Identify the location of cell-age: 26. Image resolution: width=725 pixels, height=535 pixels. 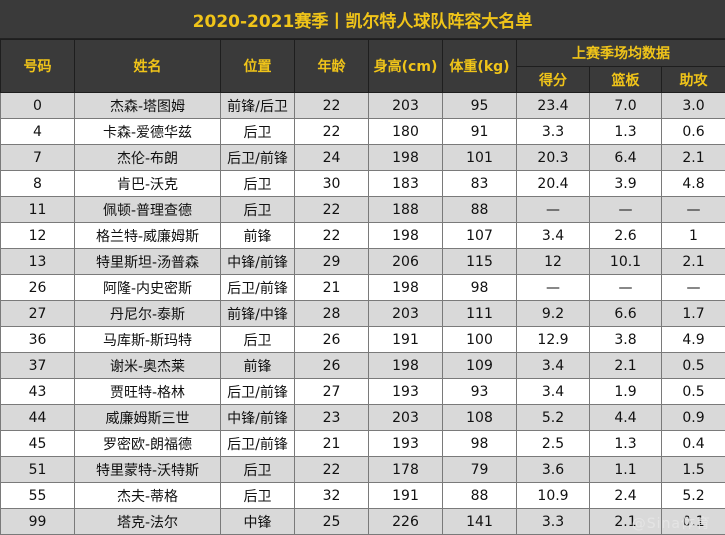
(331, 339).